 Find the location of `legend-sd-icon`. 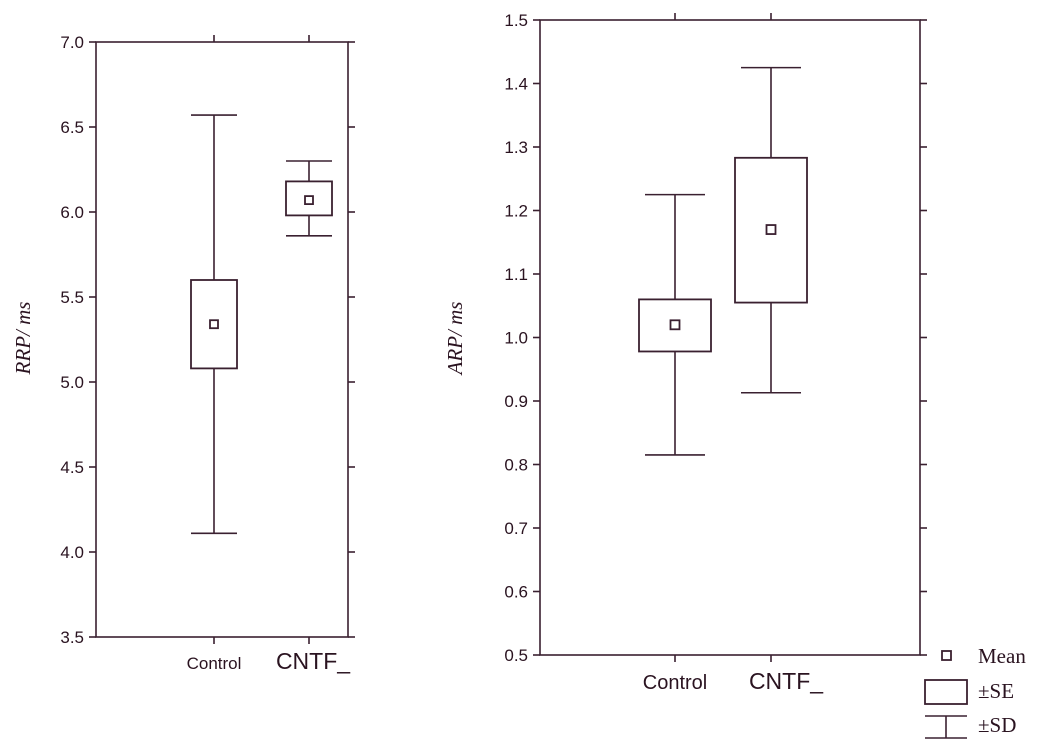

legend-sd-icon is located at coordinates (946, 727).